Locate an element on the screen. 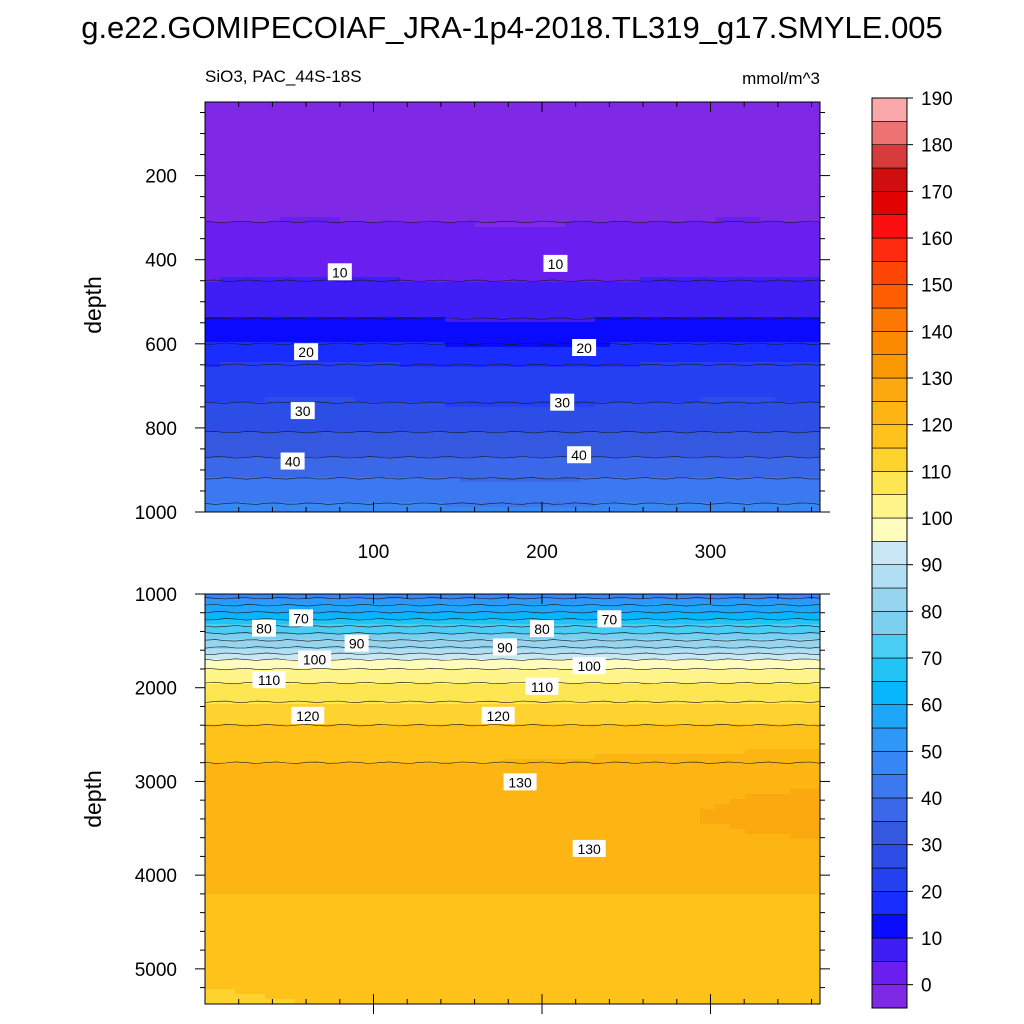  contour-label-text: 20 is located at coordinates (584, 348).